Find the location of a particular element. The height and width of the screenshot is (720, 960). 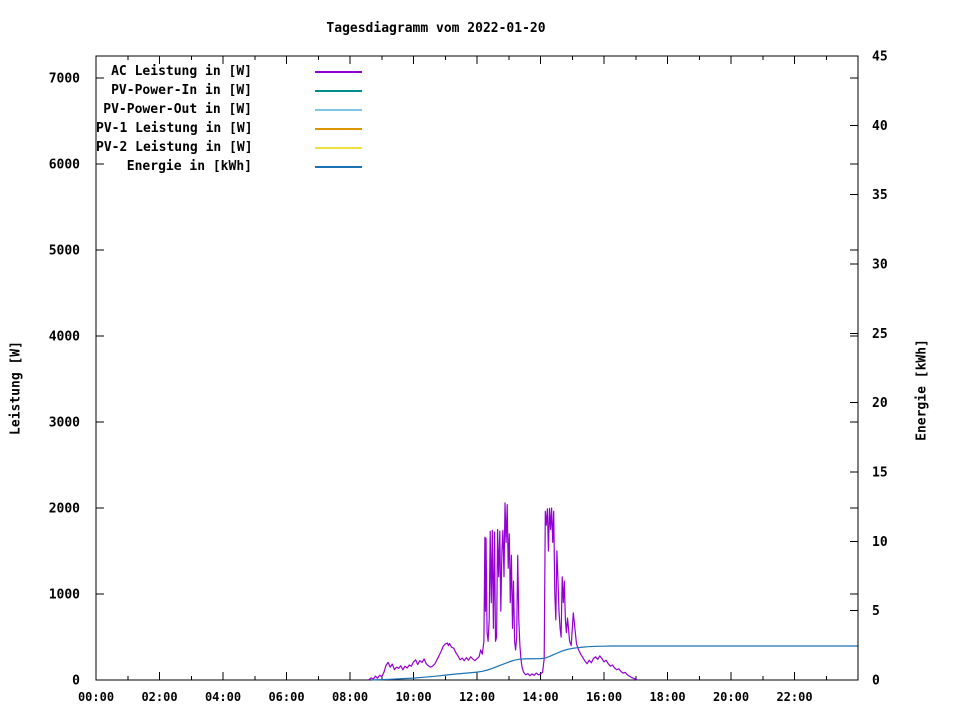

series-line-ac-leistung-in-w- is located at coordinates (503, 591).